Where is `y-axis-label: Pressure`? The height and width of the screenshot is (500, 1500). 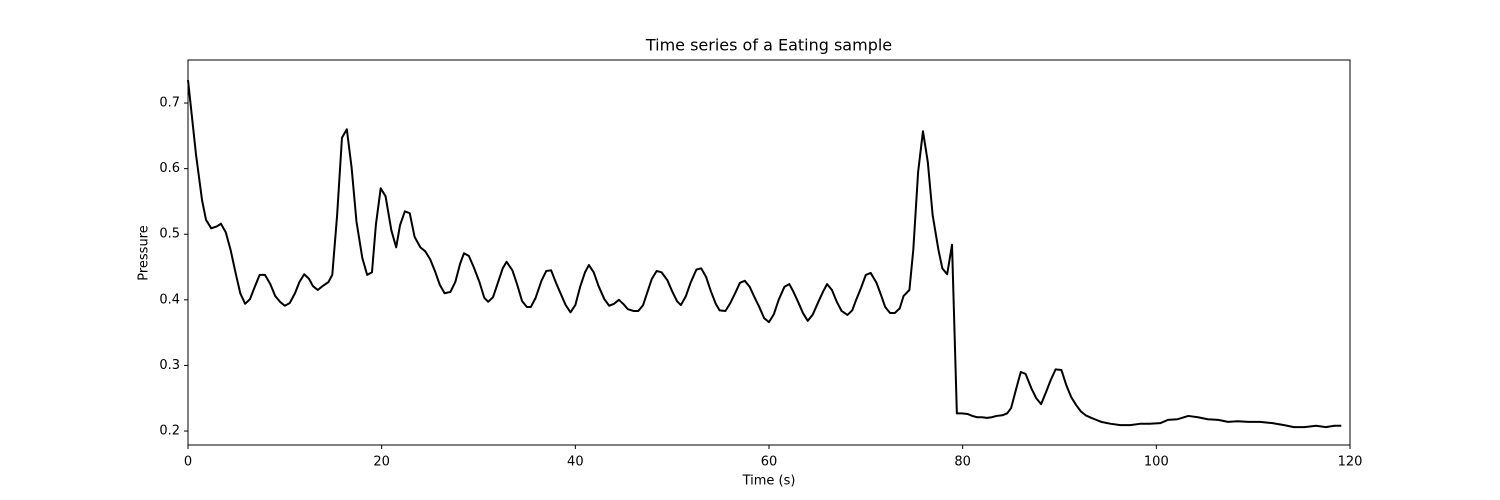 y-axis-label: Pressure is located at coordinates (144, 253).